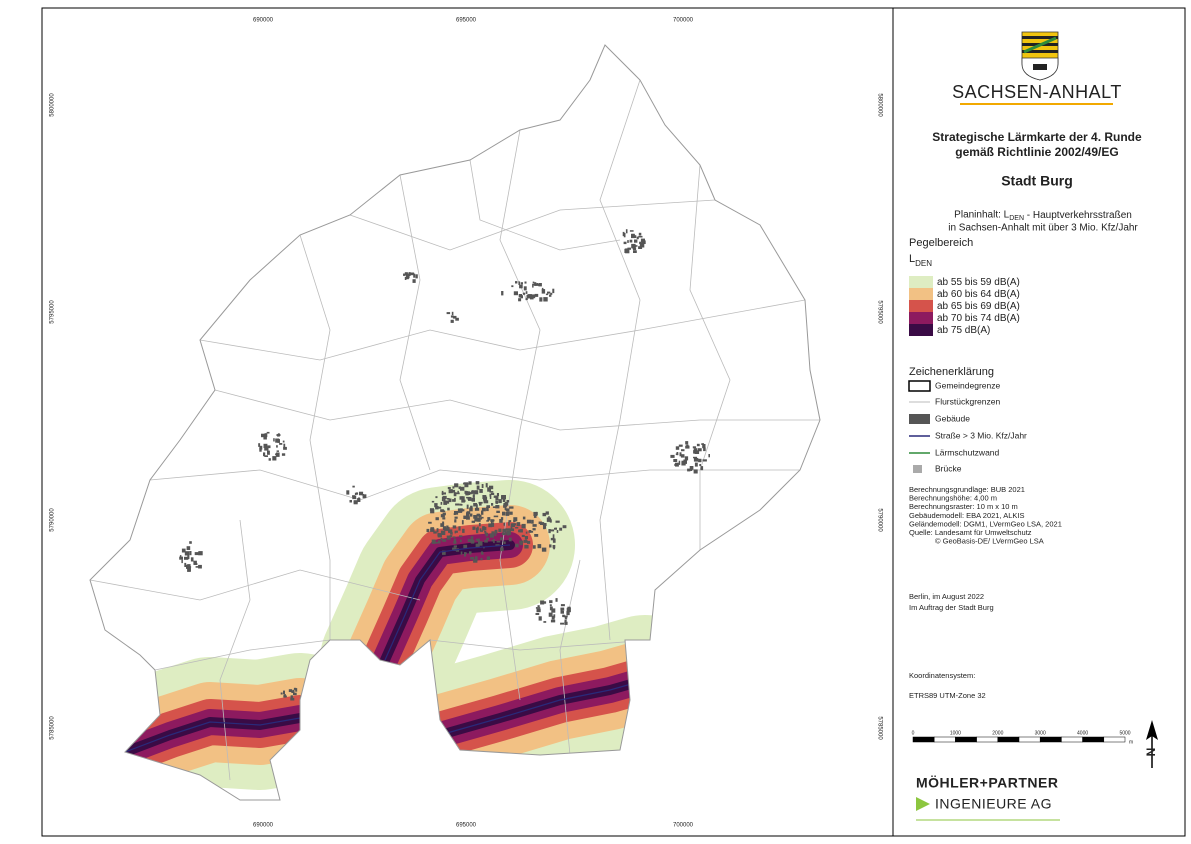 The height and width of the screenshot is (844, 1191). What do you see at coordinates (1078, 215) in the screenshot?
I see `content-suffix: - Hauptverkehrsstraßen` at bounding box center [1078, 215].